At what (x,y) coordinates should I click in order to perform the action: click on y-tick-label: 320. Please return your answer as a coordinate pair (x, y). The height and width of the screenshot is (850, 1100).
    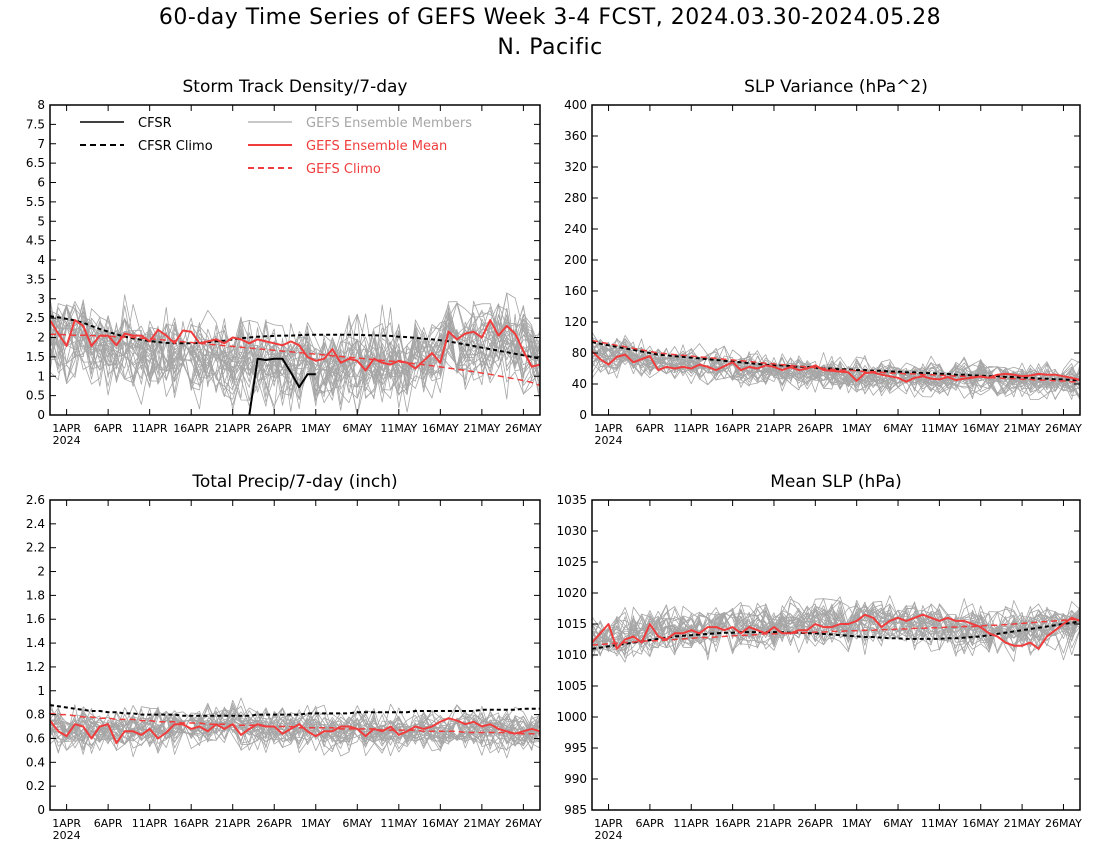
    Looking at the image, I should click on (575, 167).